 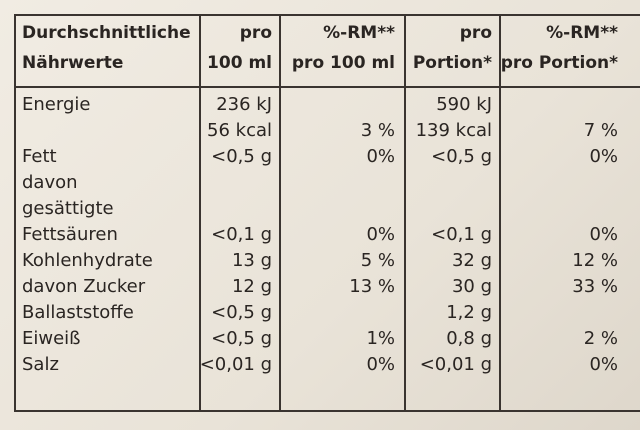 What do you see at coordinates (327, 411) in the screenshot?
I see `bottom-separator` at bounding box center [327, 411].